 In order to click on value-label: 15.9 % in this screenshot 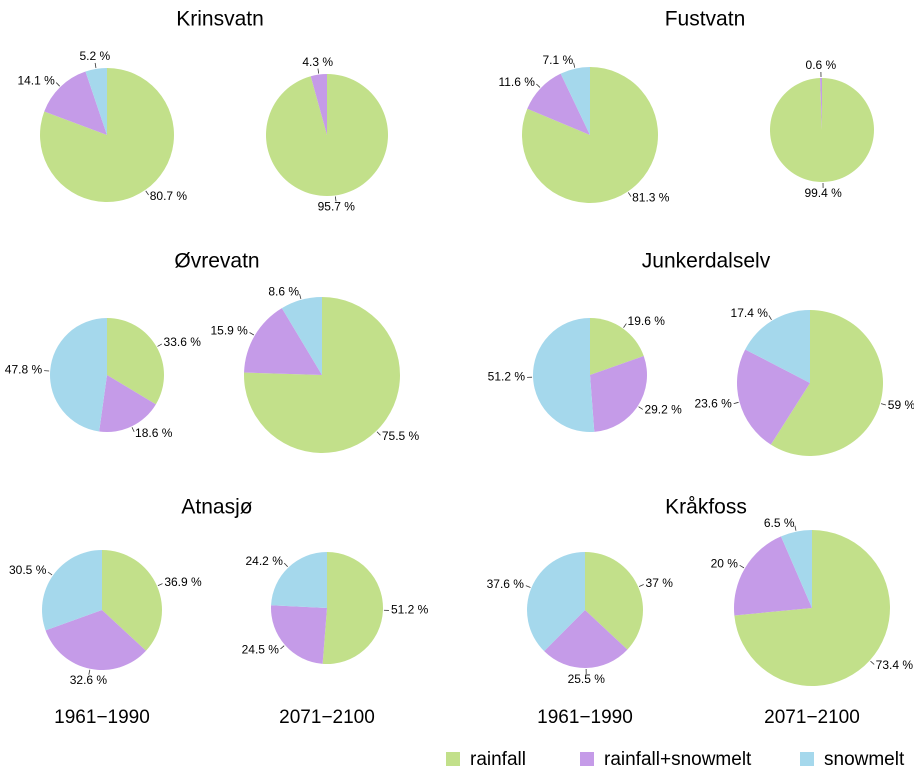, I will do `click(229, 331)`.